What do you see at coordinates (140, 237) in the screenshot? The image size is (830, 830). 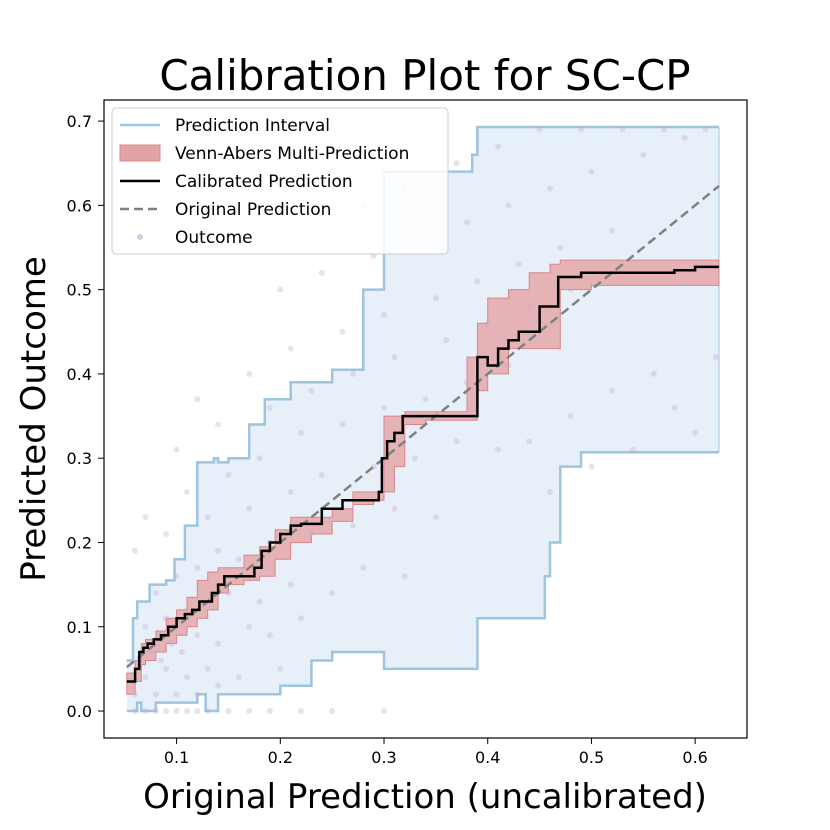 I see `legend-swatch` at bounding box center [140, 237].